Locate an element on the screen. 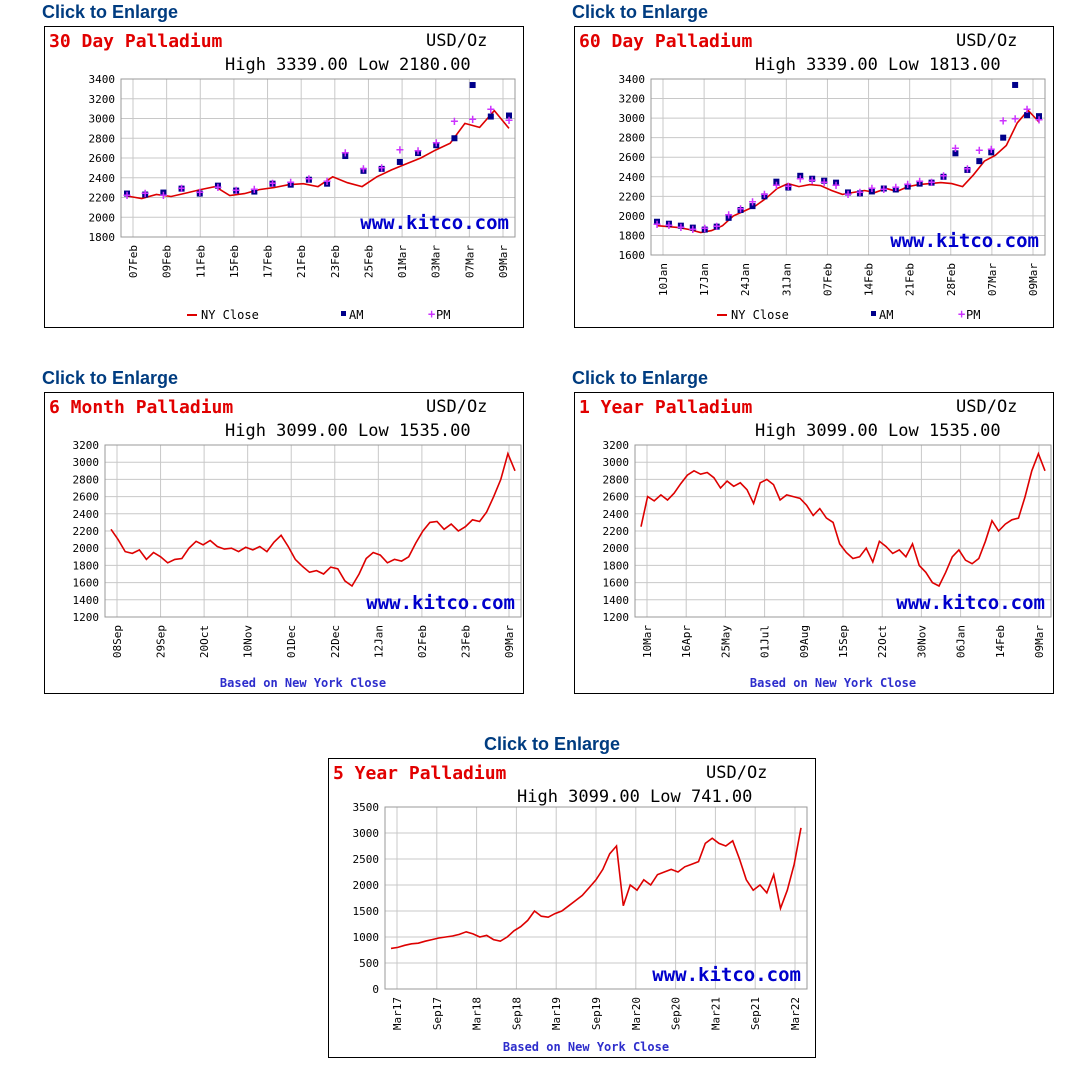  y-tick-label: 1400 is located at coordinates (616, 600).